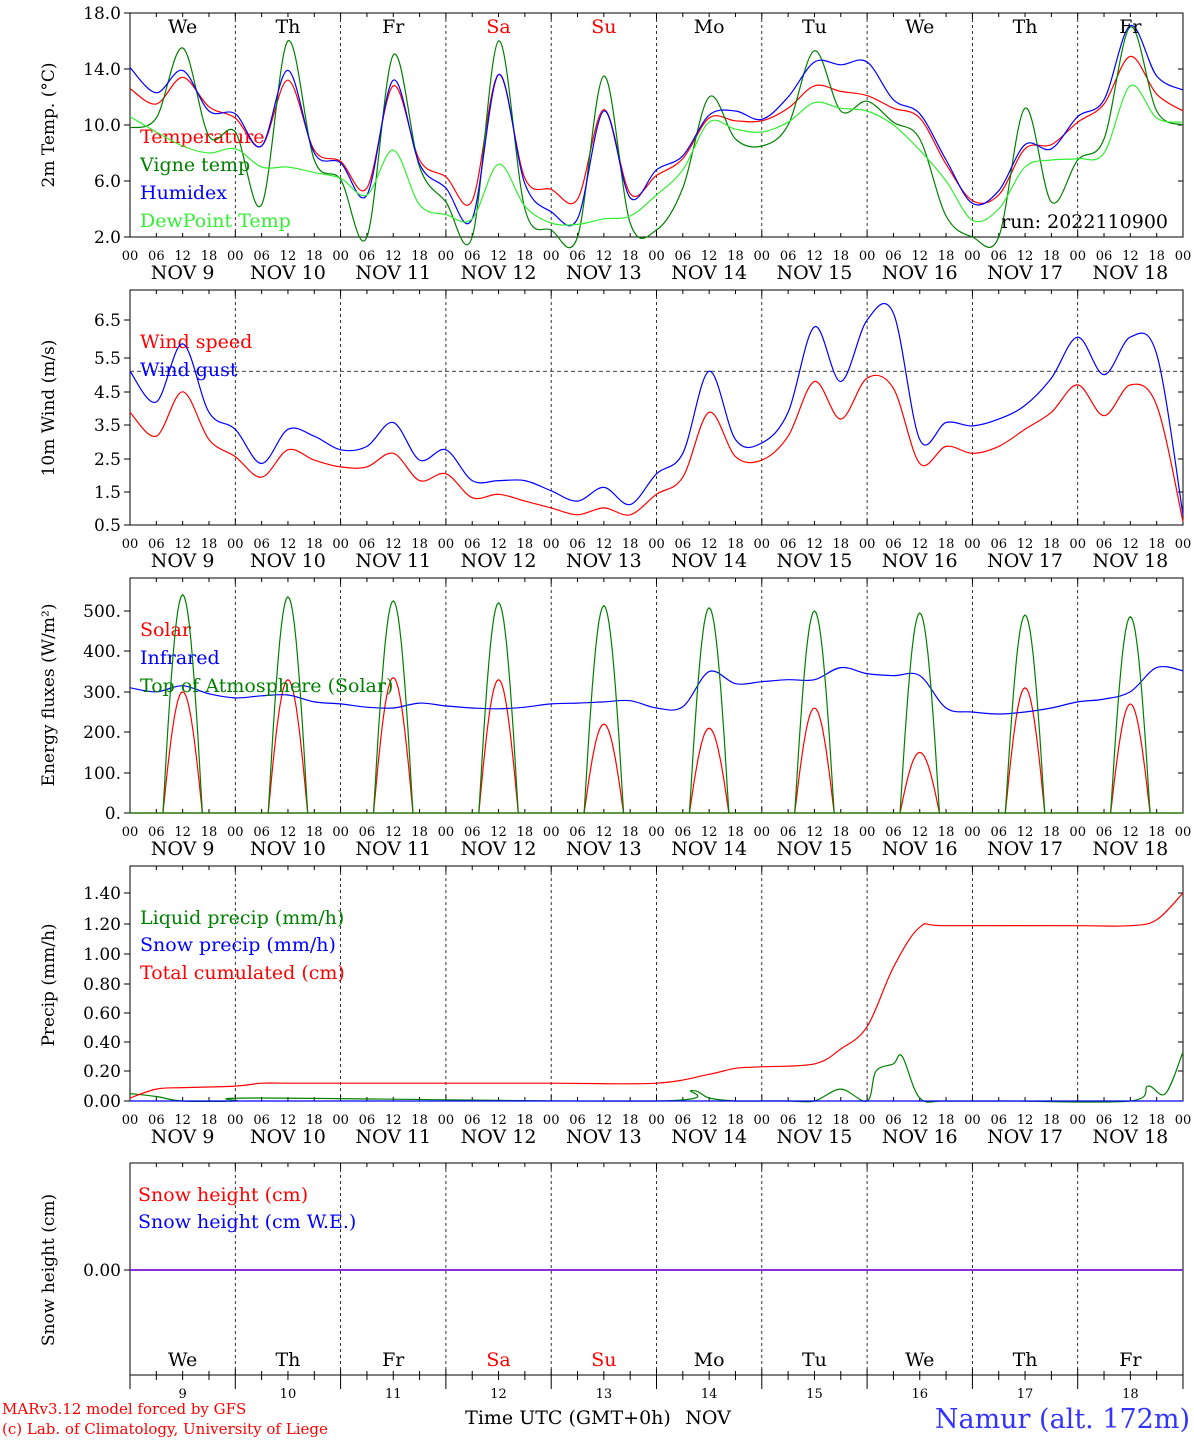 The width and height of the screenshot is (1194, 1440). I want to click on date-label: NOV 15, so click(815, 849).